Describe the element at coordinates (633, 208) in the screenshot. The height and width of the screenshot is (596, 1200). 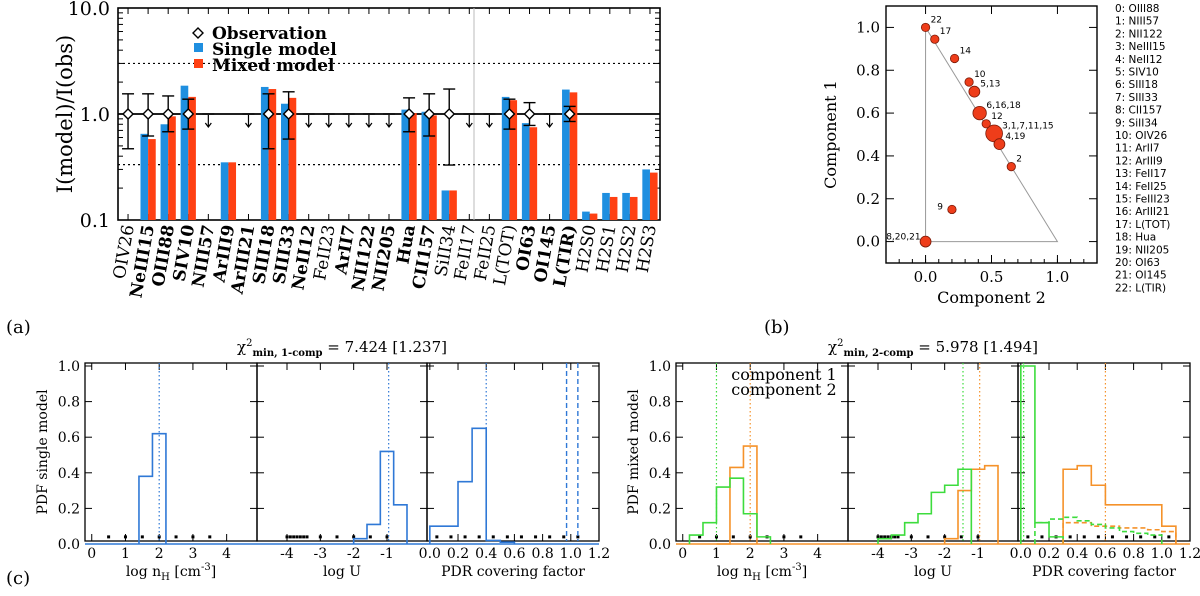
I see `bar-mixed-H2S2` at that location.